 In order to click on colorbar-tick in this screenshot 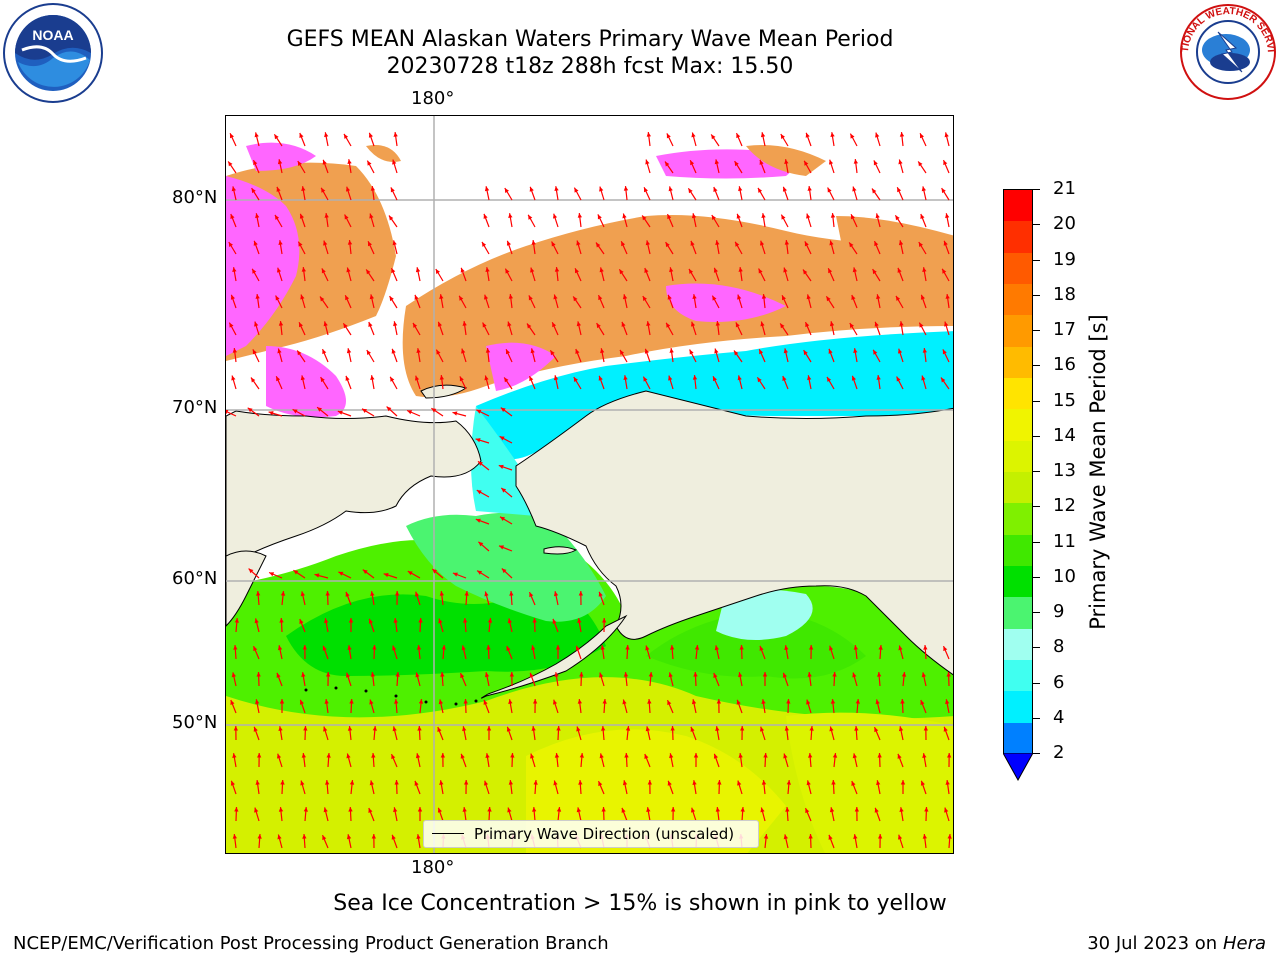, I will do `click(1036, 330)`.